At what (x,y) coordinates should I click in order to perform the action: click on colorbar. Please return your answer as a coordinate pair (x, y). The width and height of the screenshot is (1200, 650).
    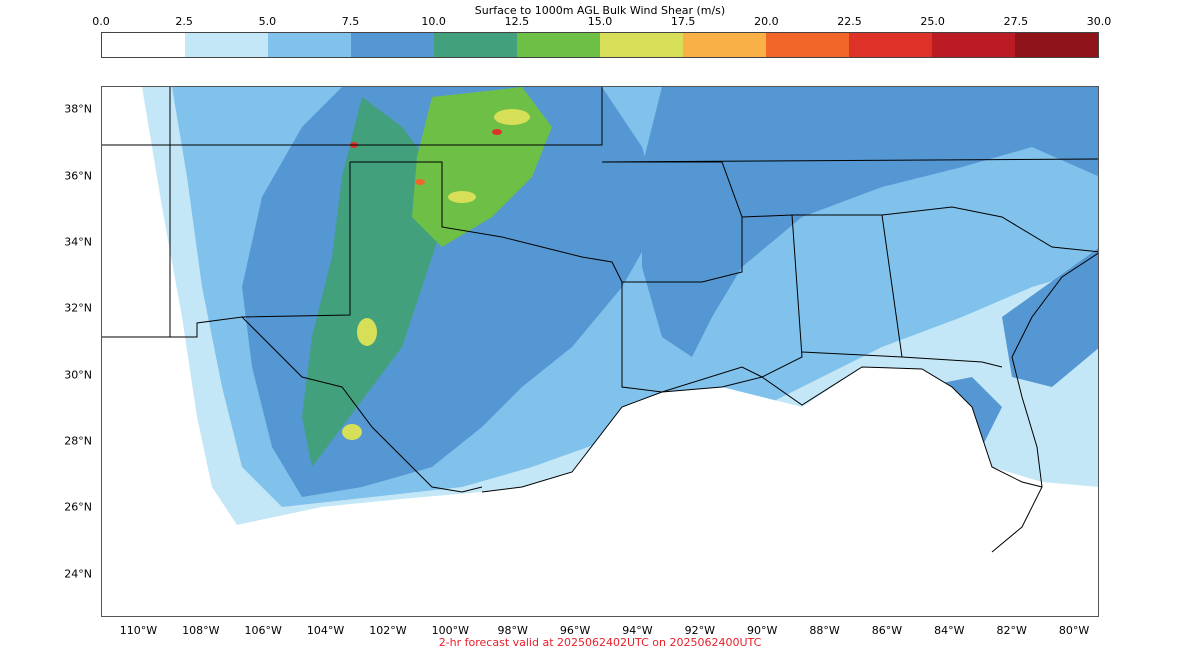
    Looking at the image, I should click on (600, 45).